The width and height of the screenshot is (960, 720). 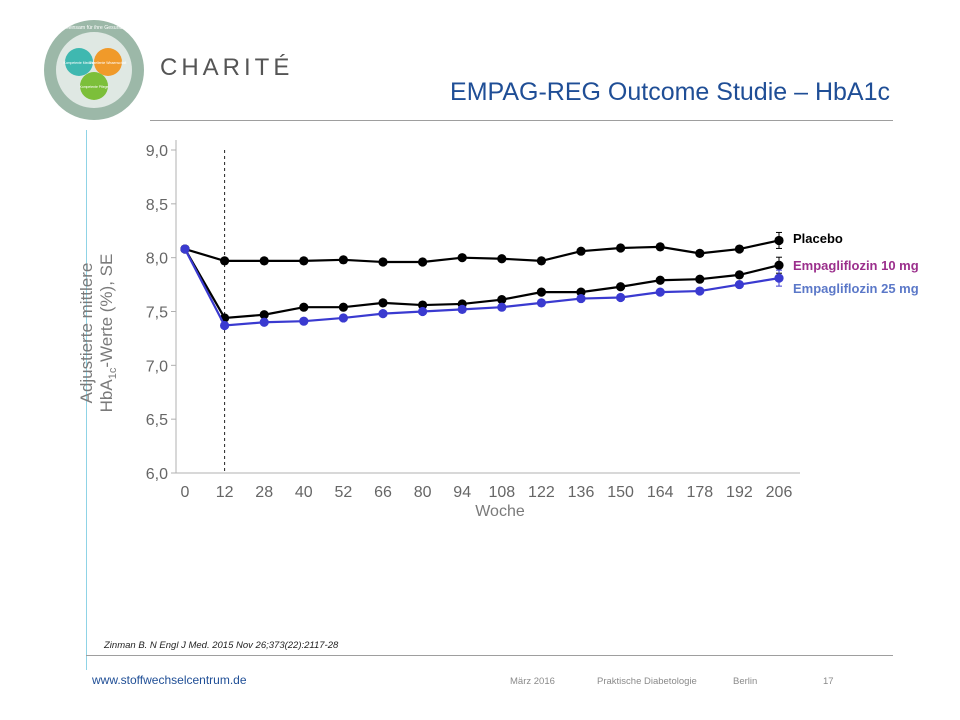 What do you see at coordinates (383, 492) in the screenshot?
I see `x-tick-label: 66` at bounding box center [383, 492].